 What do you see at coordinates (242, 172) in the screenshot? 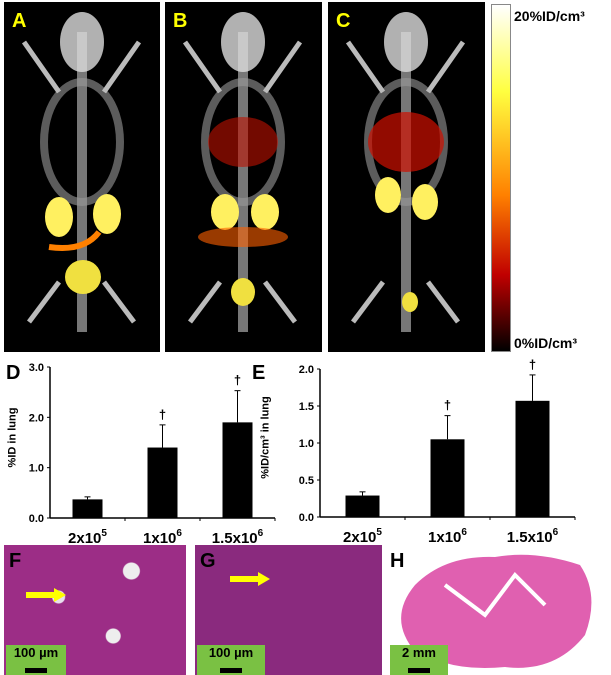
I see `mouse-image-b` at bounding box center [242, 172].